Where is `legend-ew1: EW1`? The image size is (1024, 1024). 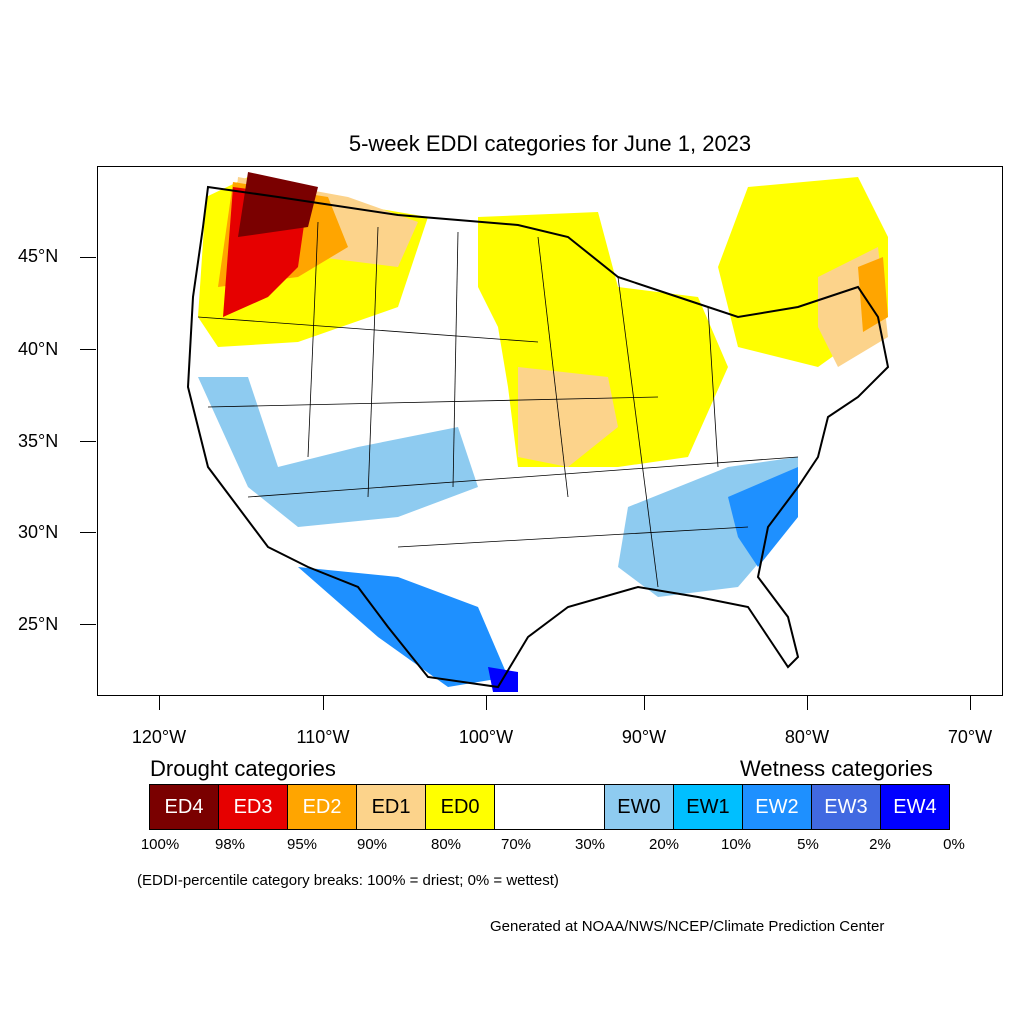 legend-ew1: EW1 is located at coordinates (707, 807).